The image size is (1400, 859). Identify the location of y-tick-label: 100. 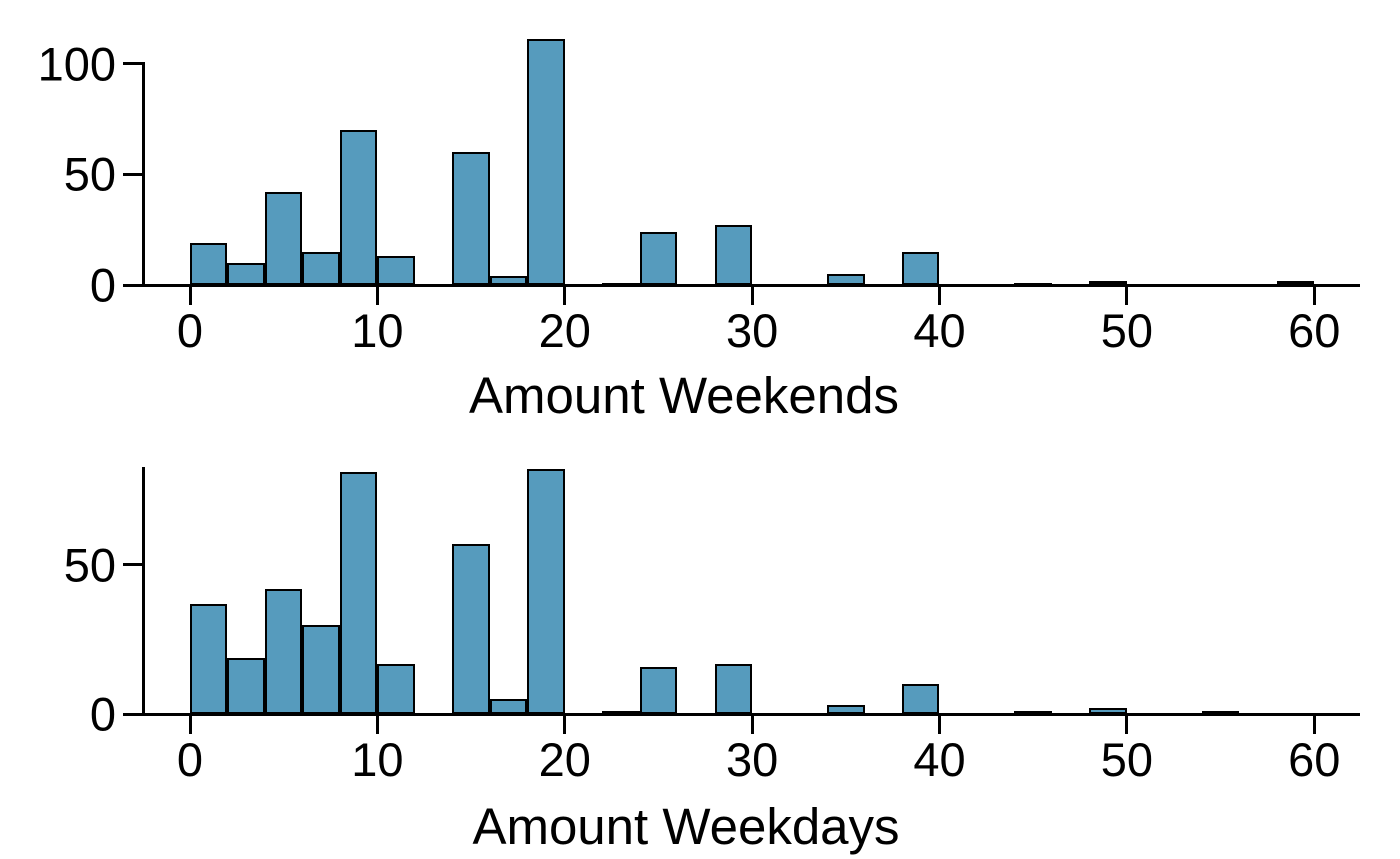
(76, 64).